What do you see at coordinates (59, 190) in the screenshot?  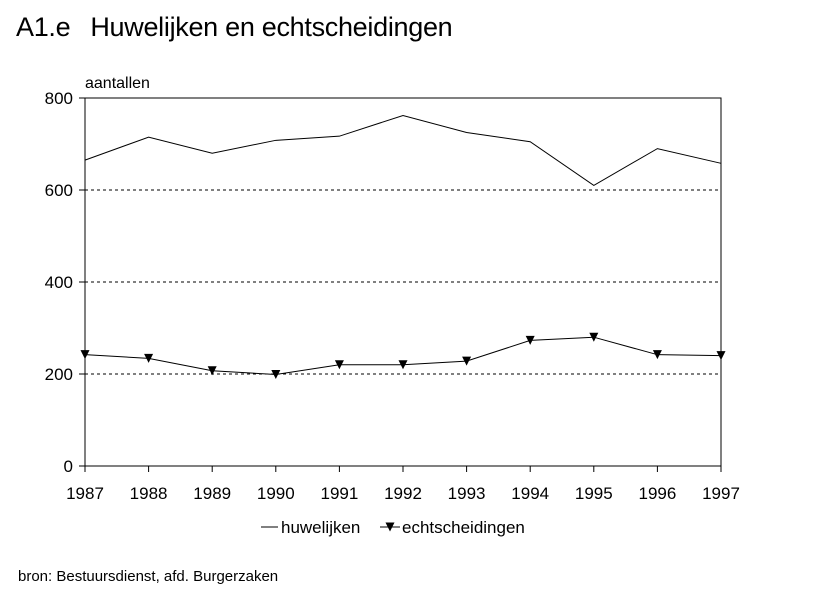 I see `y-tick-label-600: 600` at bounding box center [59, 190].